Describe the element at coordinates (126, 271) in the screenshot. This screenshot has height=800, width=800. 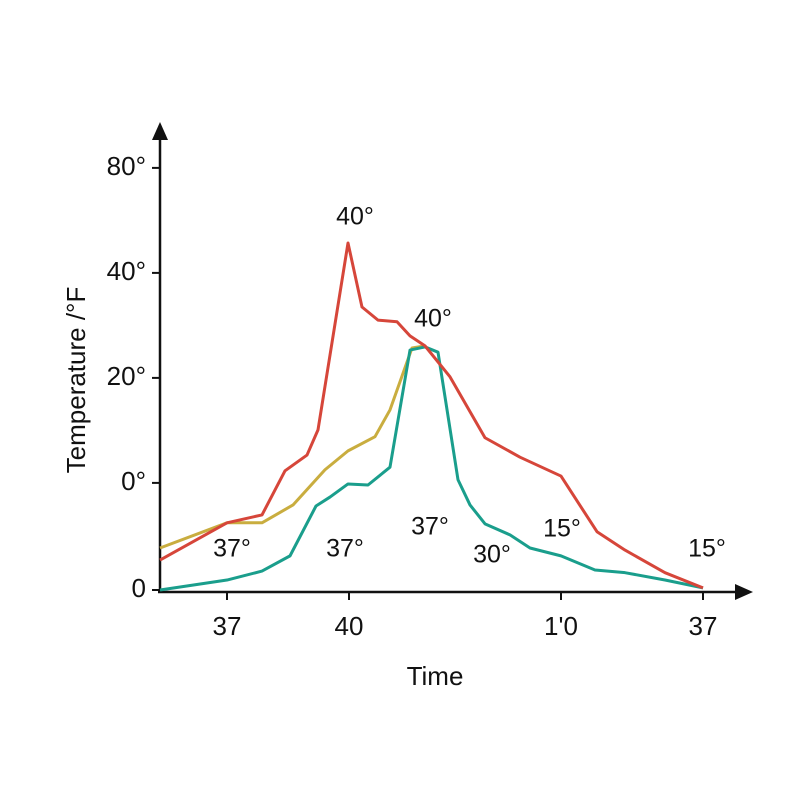
I see `y-tick-label: 40°` at that location.